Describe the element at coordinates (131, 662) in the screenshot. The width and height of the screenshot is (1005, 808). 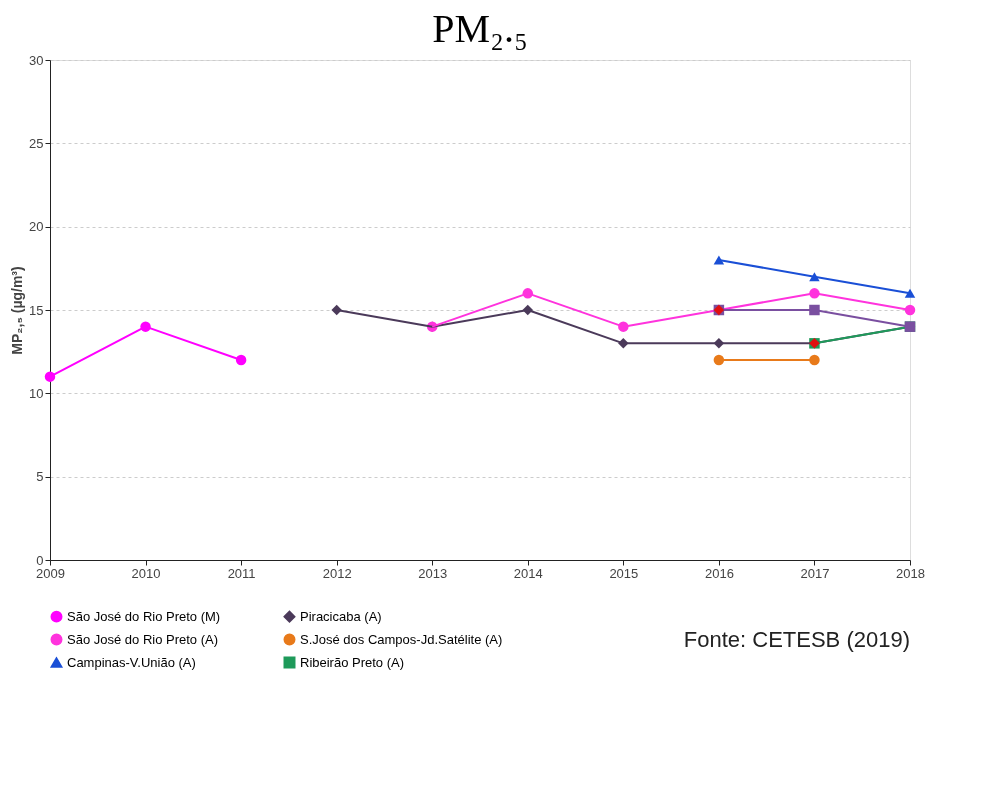
I see `legend-label: Campinas-V.União (A)` at that location.